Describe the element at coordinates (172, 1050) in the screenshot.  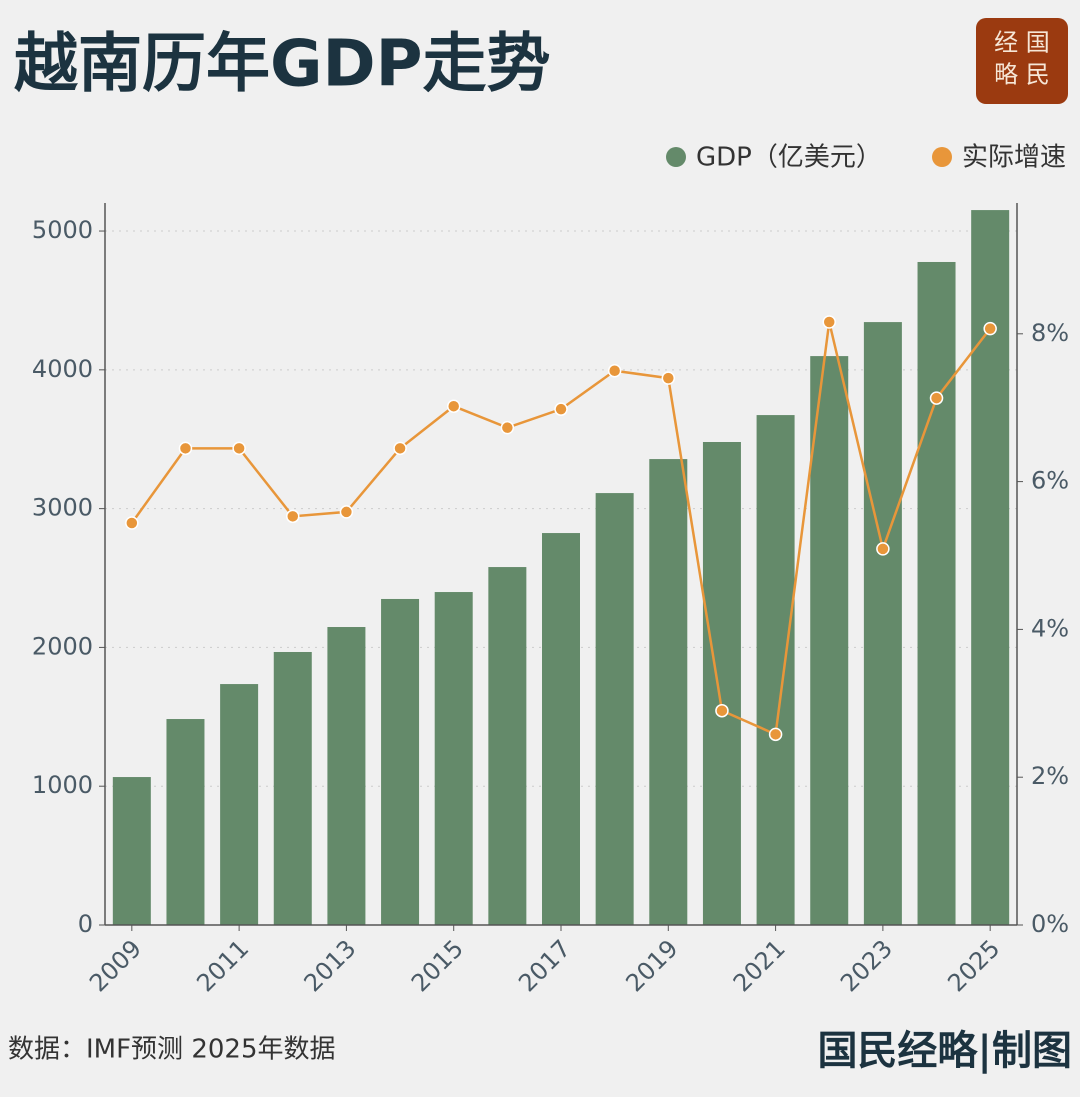
I see `source-note: 数据：IMF预测 2025年数据` at that location.